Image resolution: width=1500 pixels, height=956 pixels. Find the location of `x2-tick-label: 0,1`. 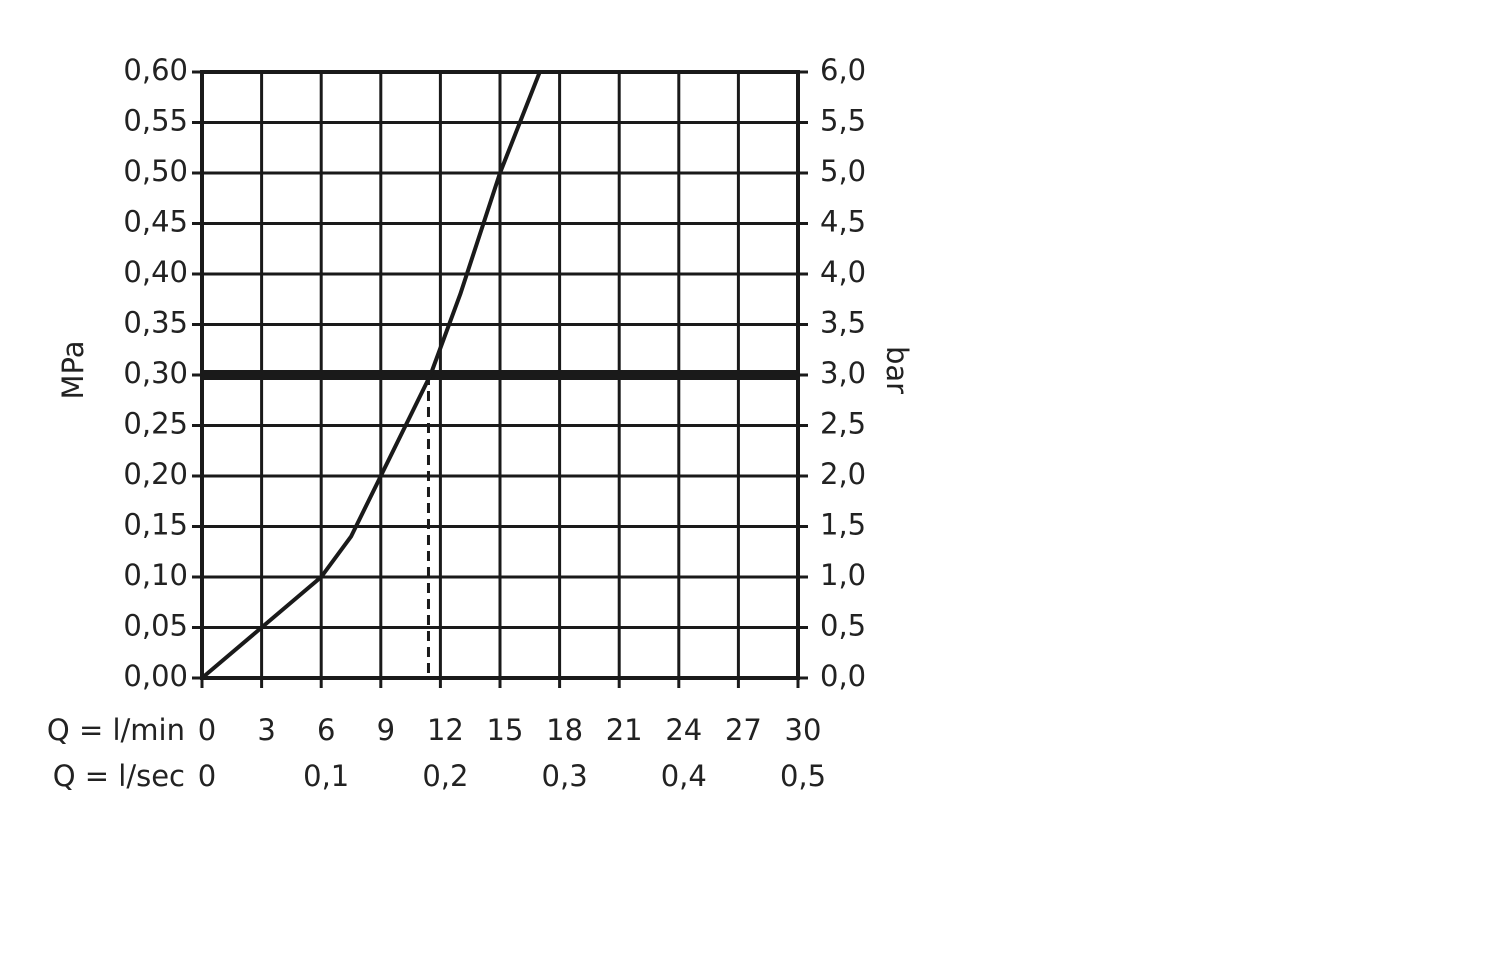

x2-tick-label: 0,1 is located at coordinates (326, 776).